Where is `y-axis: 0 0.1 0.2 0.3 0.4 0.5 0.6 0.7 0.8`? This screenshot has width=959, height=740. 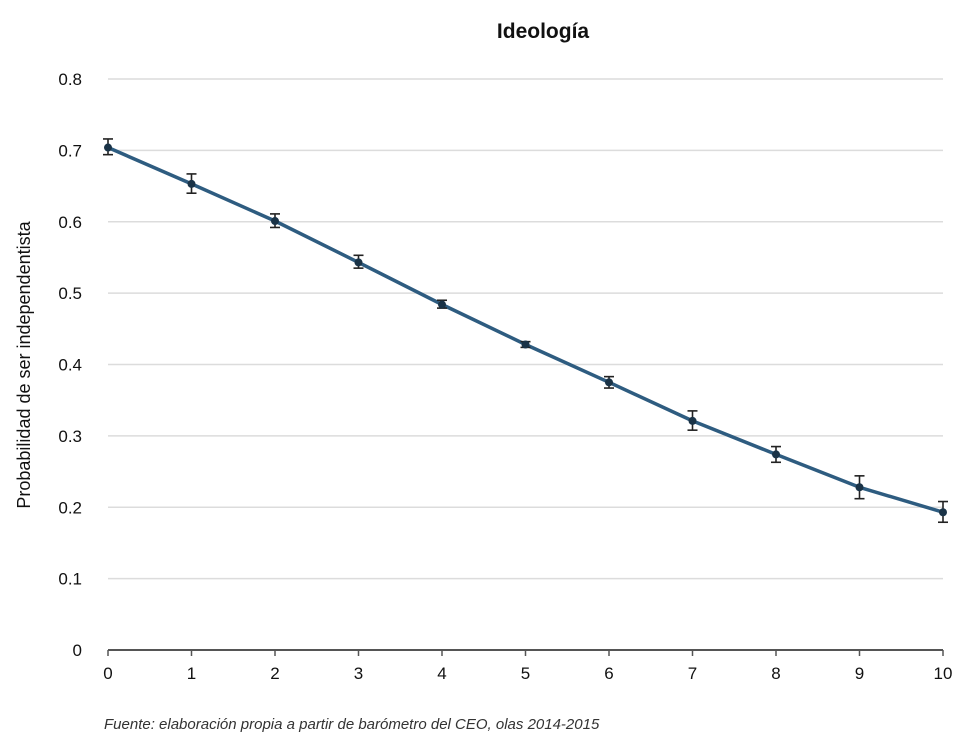
y-axis: 0 0.1 0.2 0.3 0.4 0.5 0.6 0.7 0.8 is located at coordinates (70, 365).